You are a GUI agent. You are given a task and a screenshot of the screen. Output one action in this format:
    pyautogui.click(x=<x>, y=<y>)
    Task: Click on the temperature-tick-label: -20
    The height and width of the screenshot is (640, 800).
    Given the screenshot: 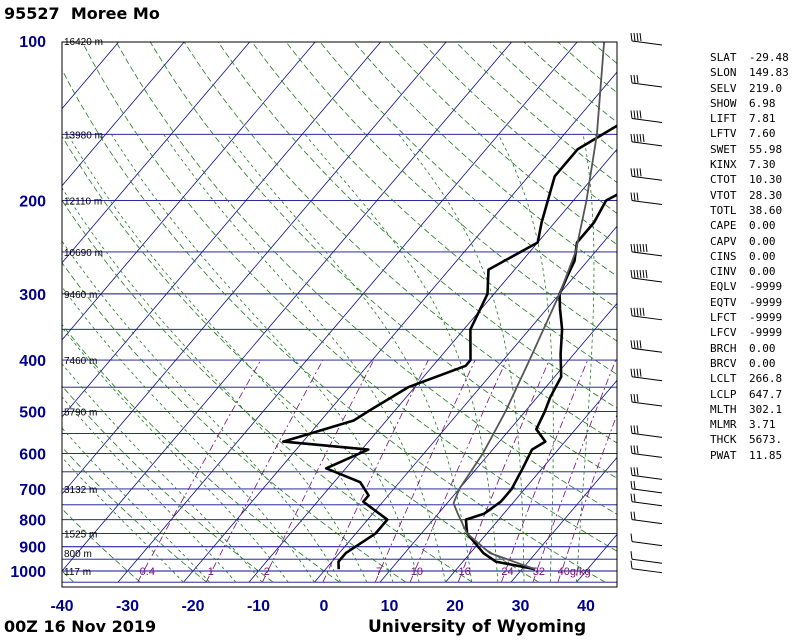 What is the action you would take?
    pyautogui.click(x=192, y=606)
    